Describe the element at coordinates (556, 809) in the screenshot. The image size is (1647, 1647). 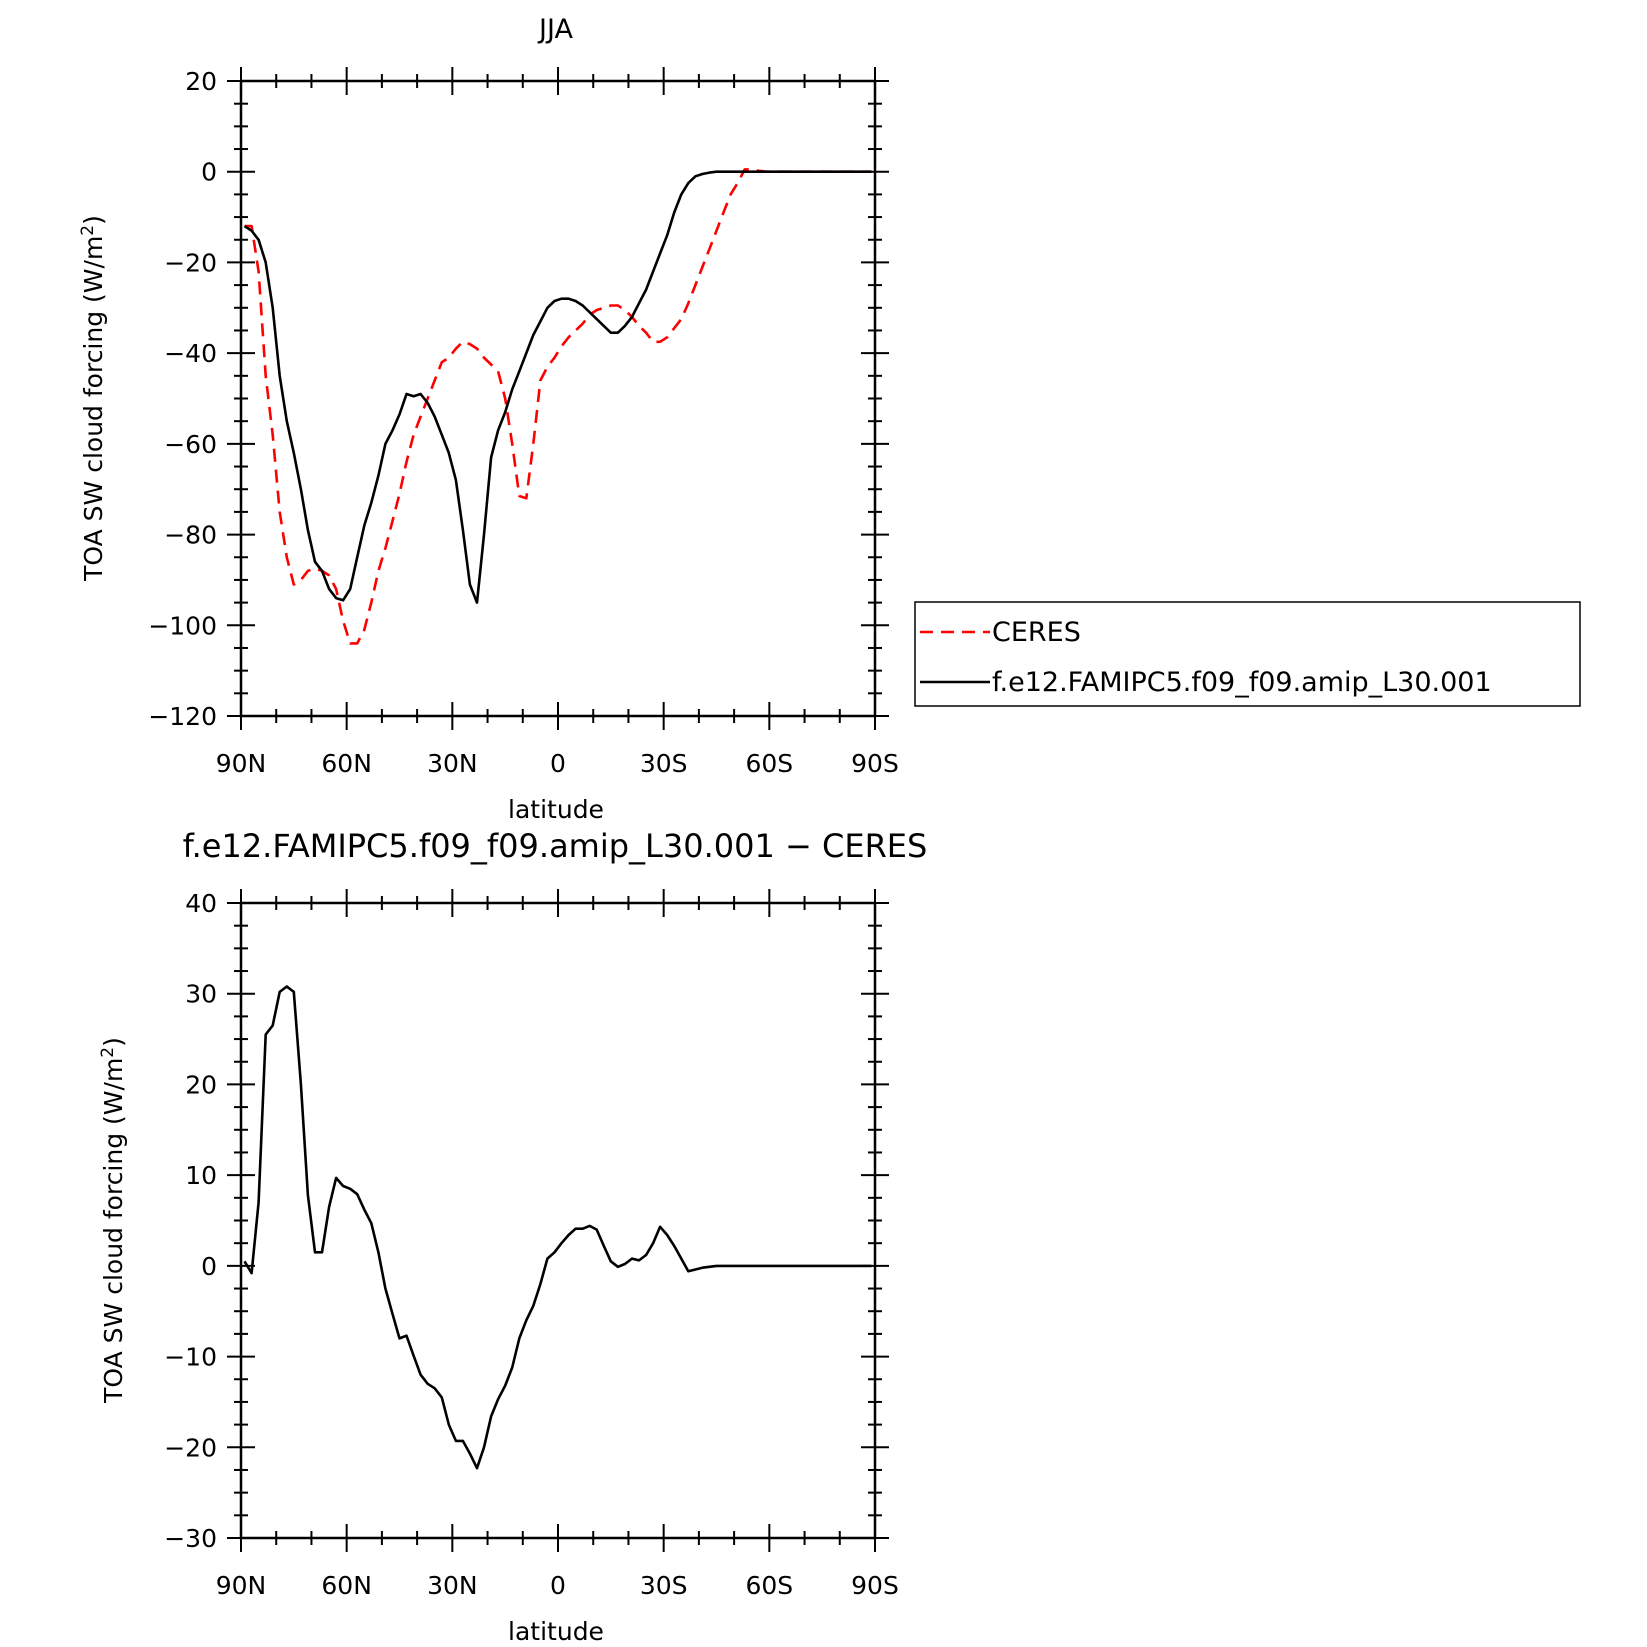
I see `top-chart-x-axis-label: latitude` at that location.